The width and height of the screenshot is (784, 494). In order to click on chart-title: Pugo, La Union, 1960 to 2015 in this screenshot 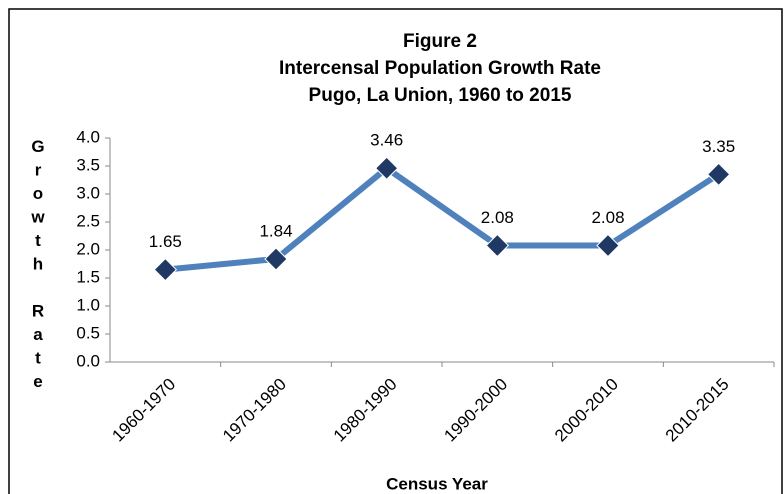, I will do `click(440, 95)`.